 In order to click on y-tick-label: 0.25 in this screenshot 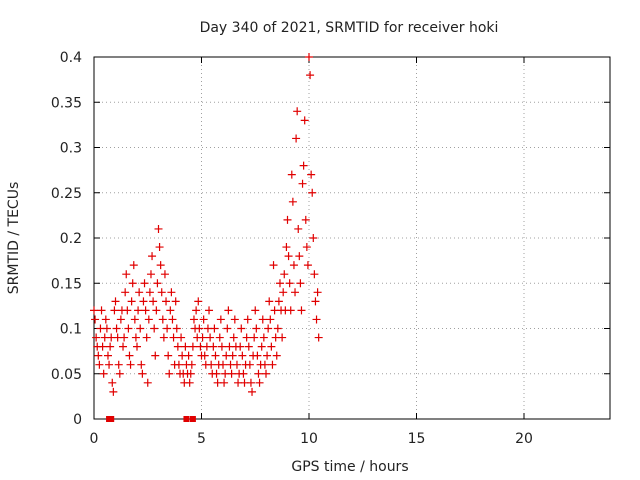, I will do `click(66, 194)`.